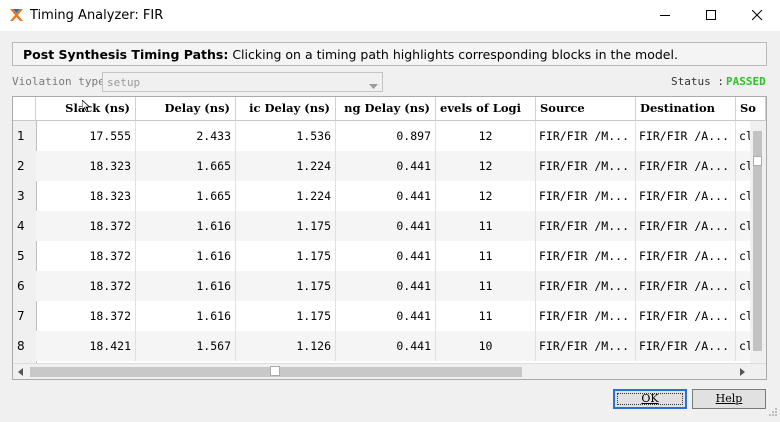 The height and width of the screenshot is (422, 780). Describe the element at coordinates (389, 371) in the screenshot. I see `horizontal-scrollbar` at that location.